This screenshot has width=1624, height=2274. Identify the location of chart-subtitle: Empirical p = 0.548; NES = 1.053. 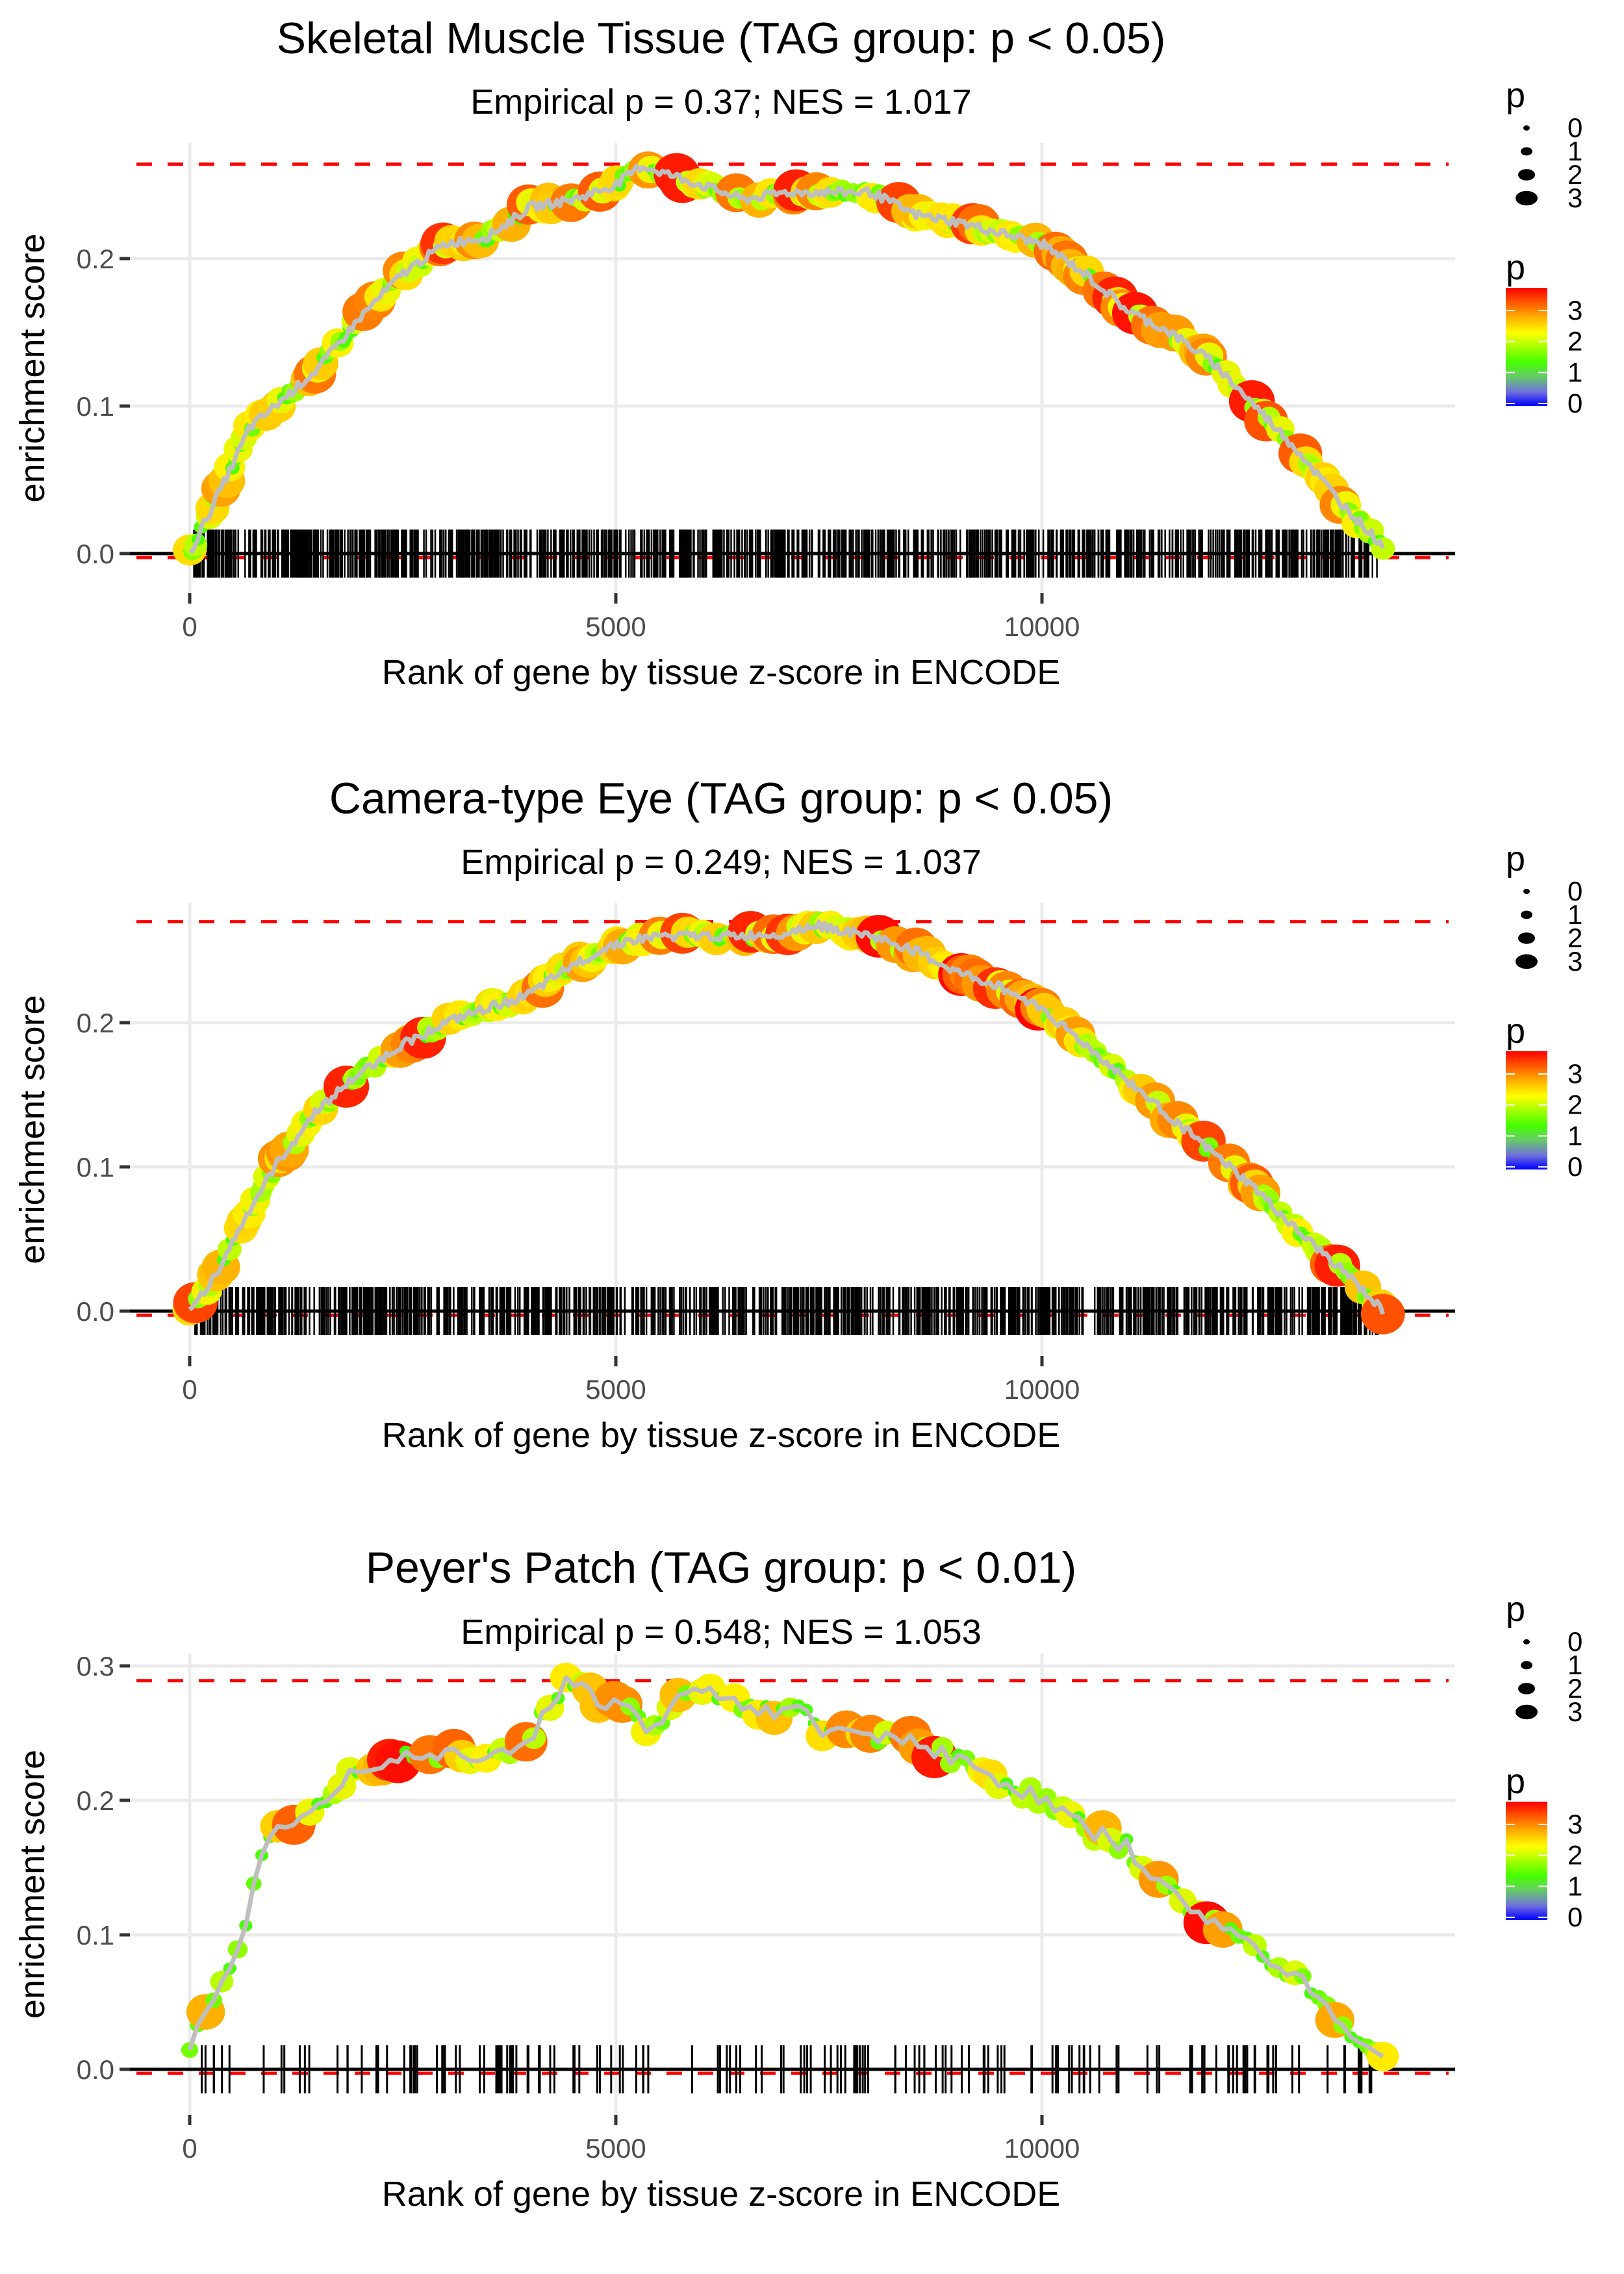
(721, 1632).